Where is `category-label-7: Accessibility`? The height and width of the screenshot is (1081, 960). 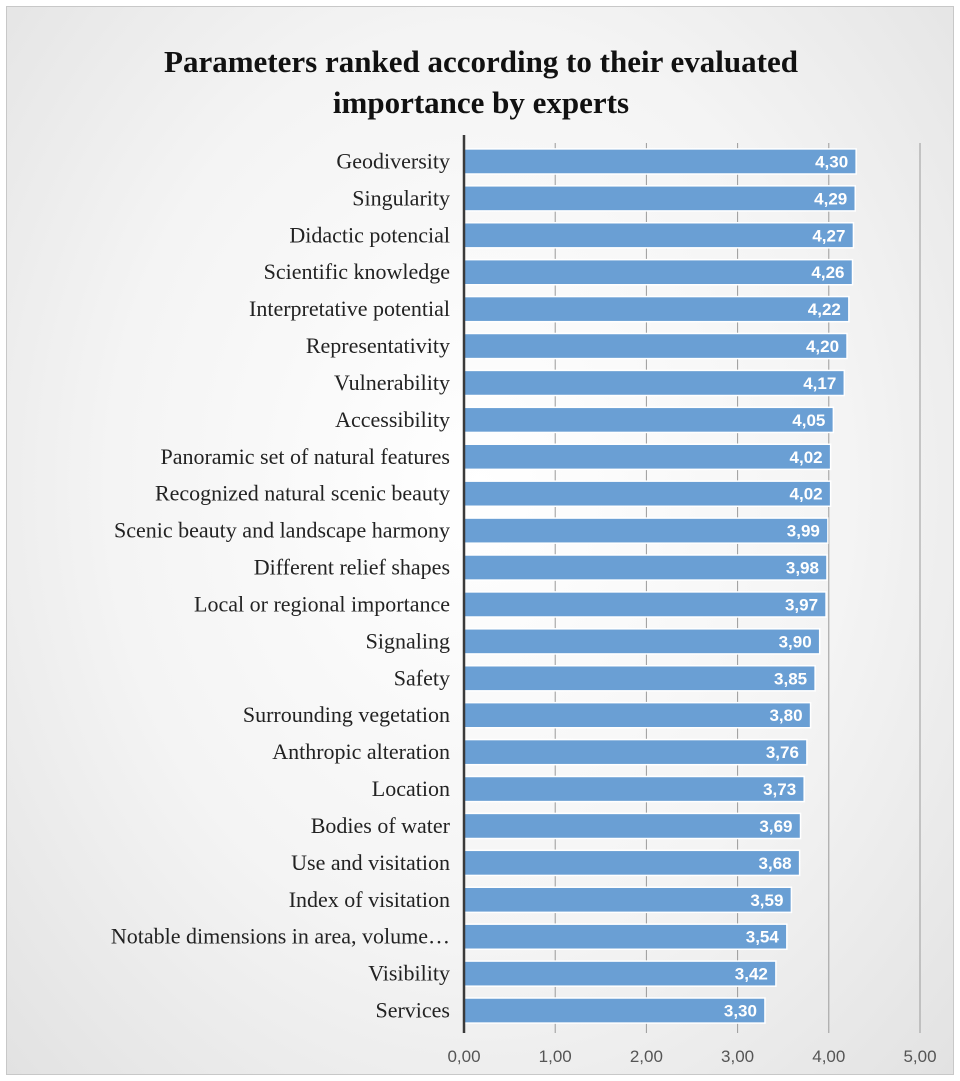 category-label-7: Accessibility is located at coordinates (392, 419).